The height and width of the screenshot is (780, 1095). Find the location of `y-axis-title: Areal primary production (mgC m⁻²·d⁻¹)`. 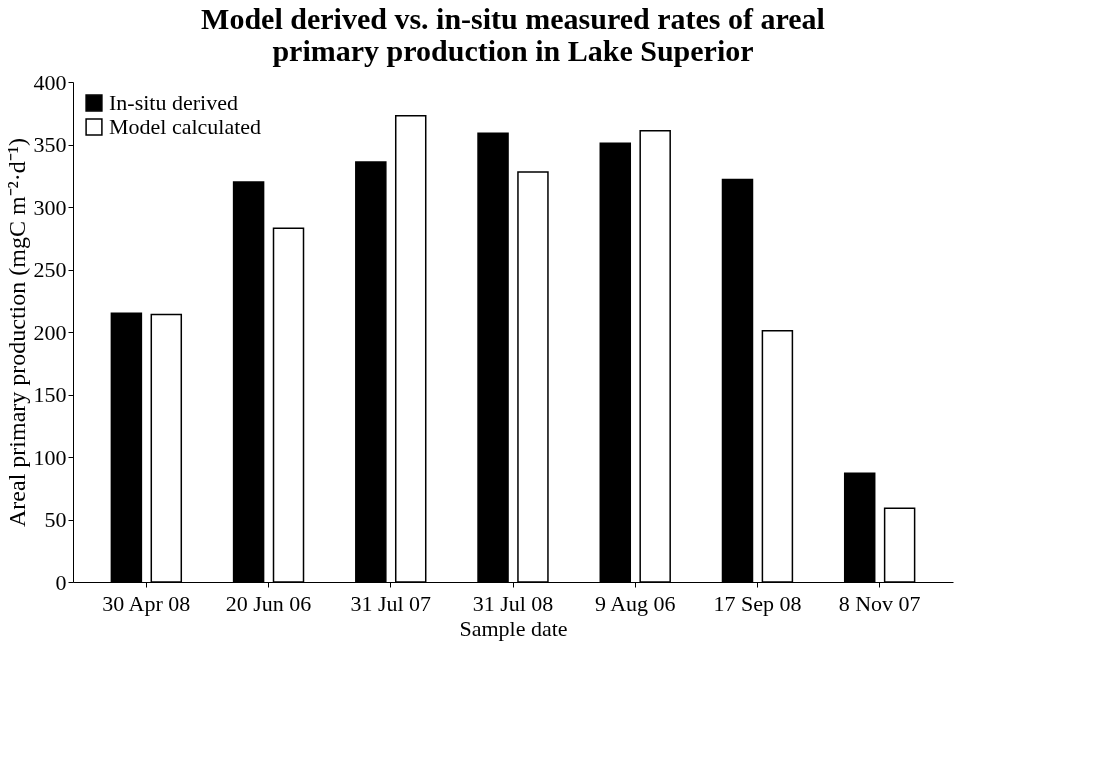

y-axis-title: Areal primary production (mgC m⁻²·d⁻¹) is located at coordinates (16, 332).